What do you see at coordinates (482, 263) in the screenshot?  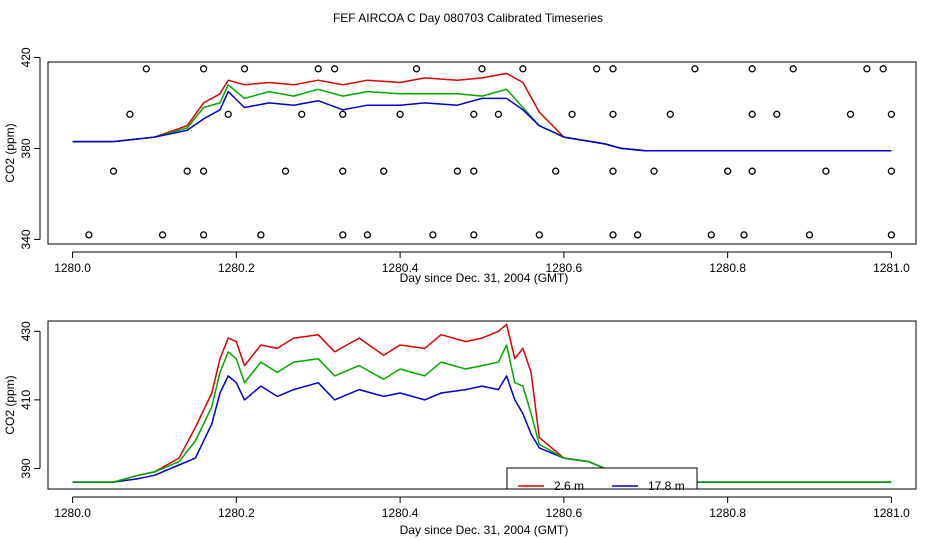 I see `top-x-axis: 1280.0 1280.2 1280.4 1280.6 1280.8 1281.0` at bounding box center [482, 263].